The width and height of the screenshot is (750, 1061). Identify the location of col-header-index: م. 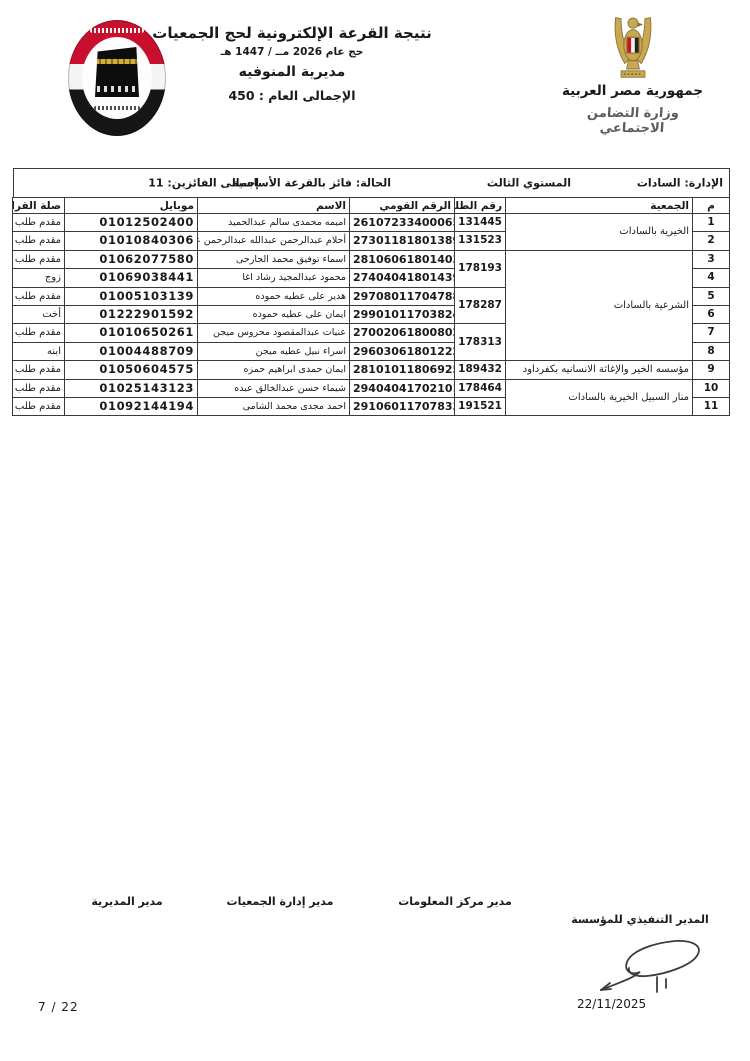
(711, 205).